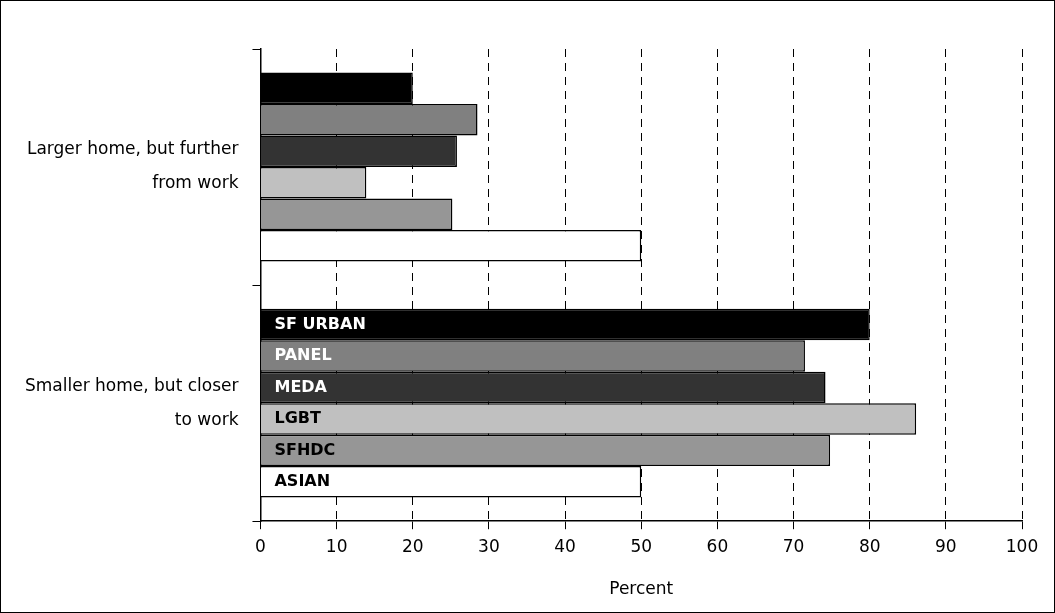  I want to click on series-label: SFHDC, so click(305, 449).